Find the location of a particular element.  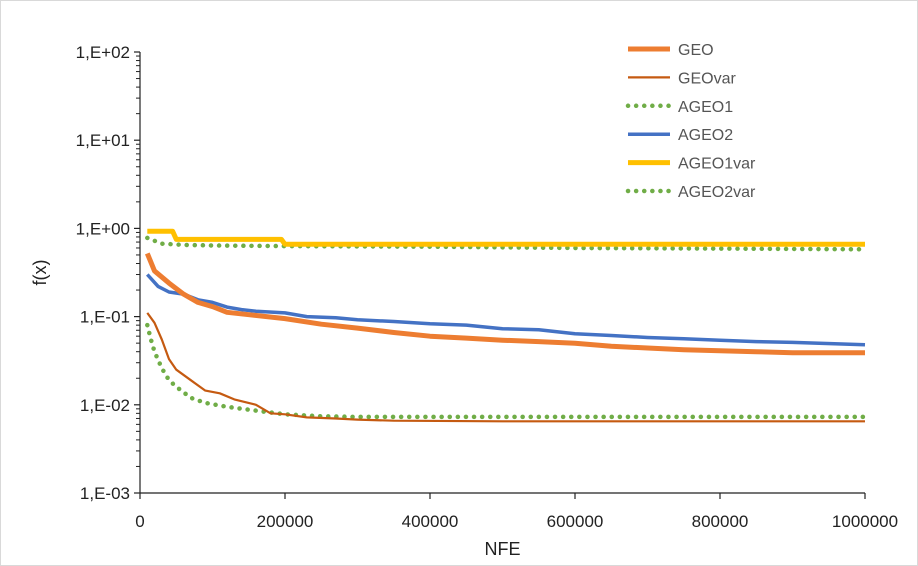

legend-item-ageo1: AGEO1 is located at coordinates (679, 107).